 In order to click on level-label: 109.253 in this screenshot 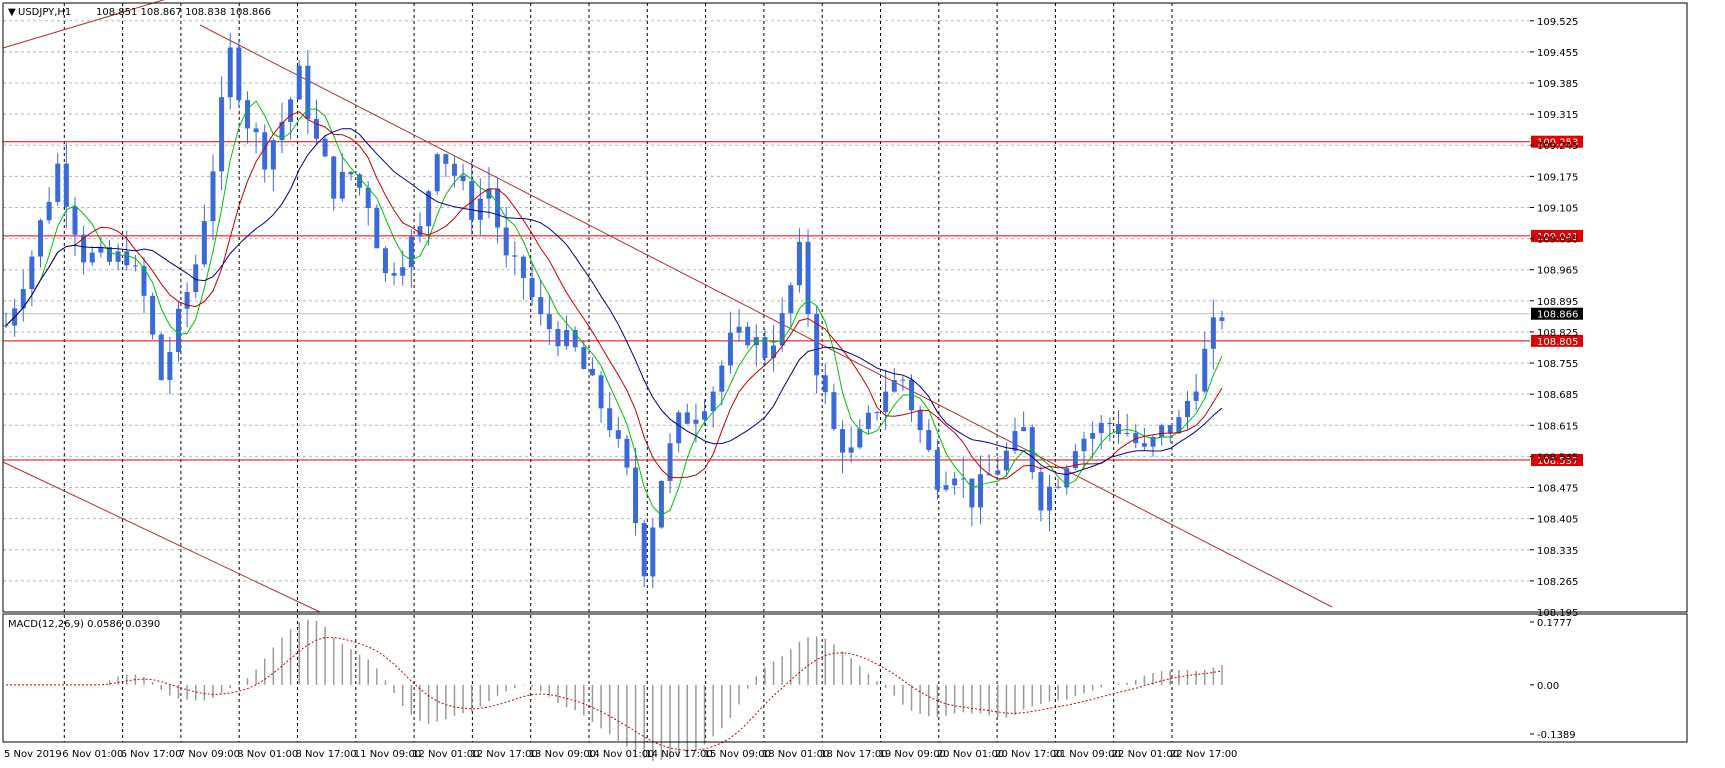, I will do `click(1557, 143)`.